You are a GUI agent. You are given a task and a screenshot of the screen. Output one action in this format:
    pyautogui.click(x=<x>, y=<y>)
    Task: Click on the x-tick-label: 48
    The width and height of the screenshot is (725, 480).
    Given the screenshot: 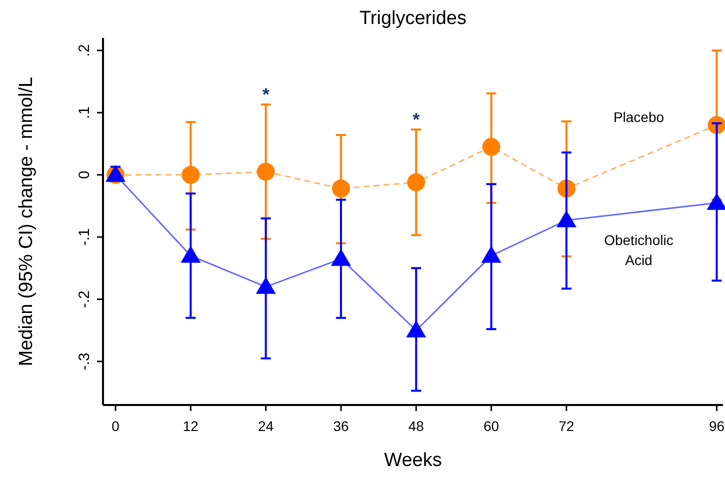 What is the action you would take?
    pyautogui.click(x=416, y=426)
    